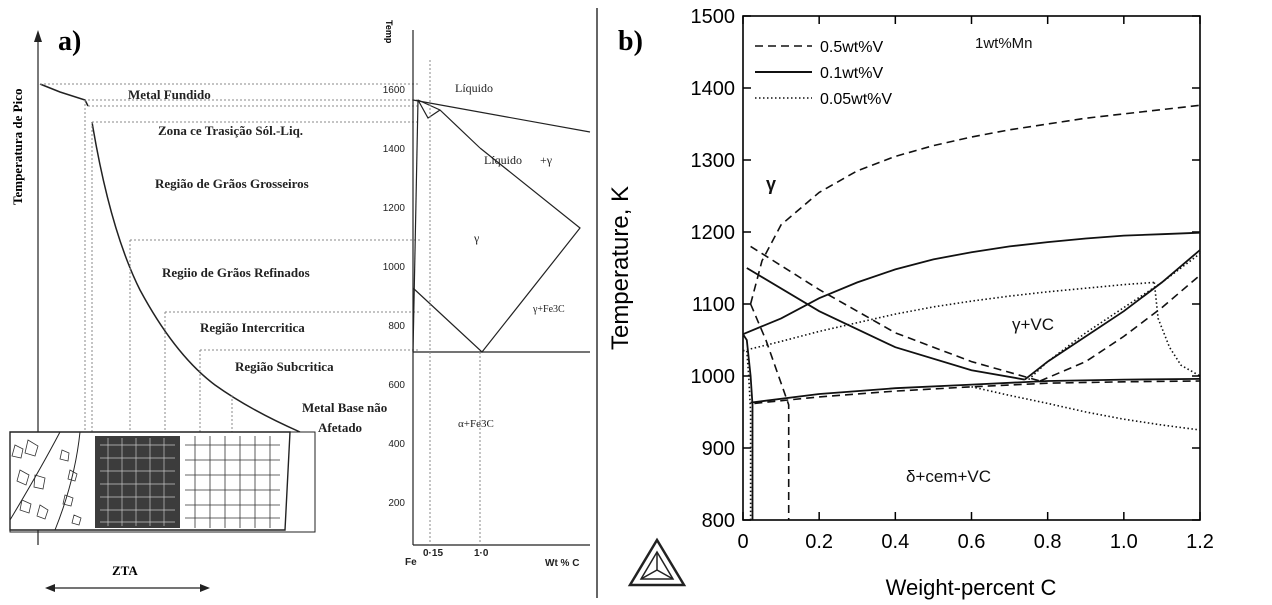  What do you see at coordinates (481, 553) in the screenshot?
I see `phase-x-tick: 1·0` at bounding box center [481, 553].